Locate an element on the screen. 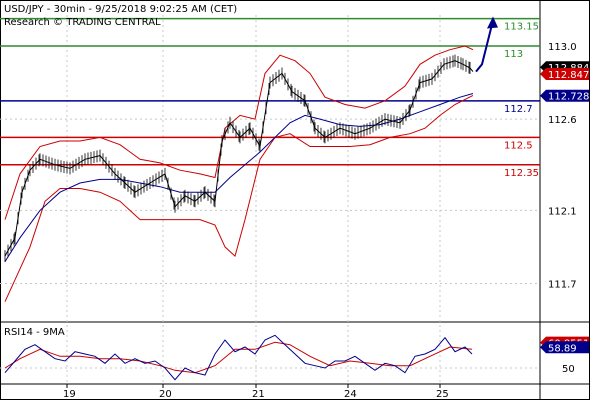 The width and height of the screenshot is (590, 400). rsi-title: RSI14 - 9MA is located at coordinates (34, 332).